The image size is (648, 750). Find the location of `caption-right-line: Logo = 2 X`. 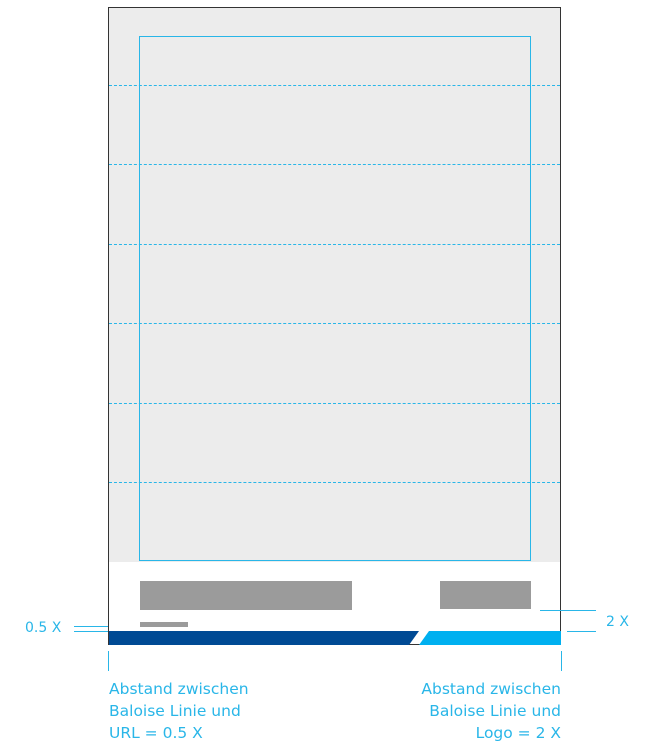

caption-right-line: Logo = 2 X is located at coordinates (518, 733).